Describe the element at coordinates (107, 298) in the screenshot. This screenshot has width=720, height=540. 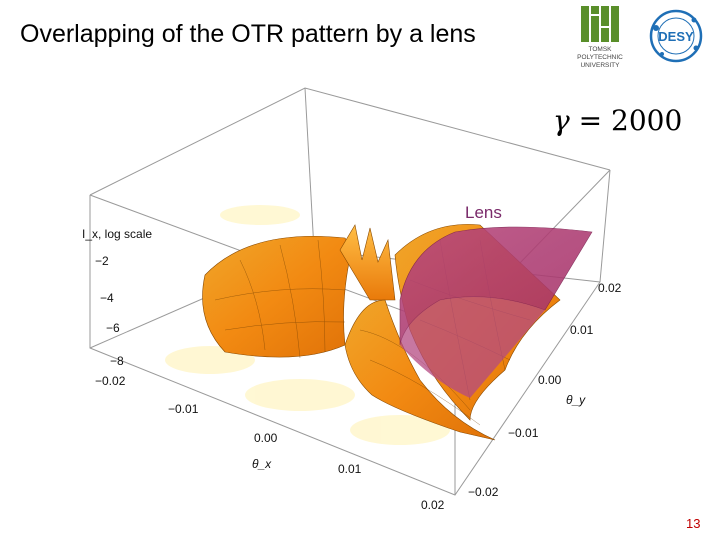
I see `z-tick: −4` at that location.